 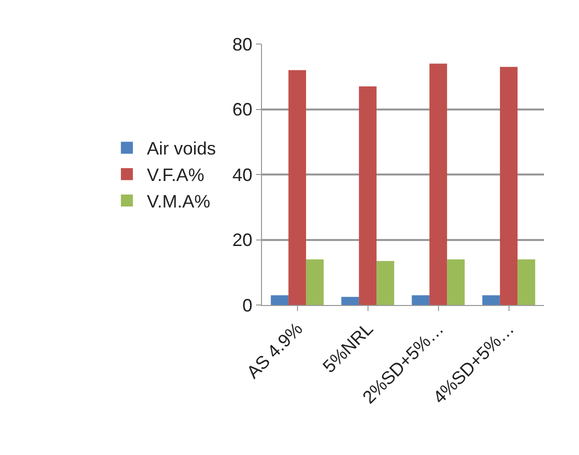 I want to click on legend-label: Air voids, so click(x=181, y=148).